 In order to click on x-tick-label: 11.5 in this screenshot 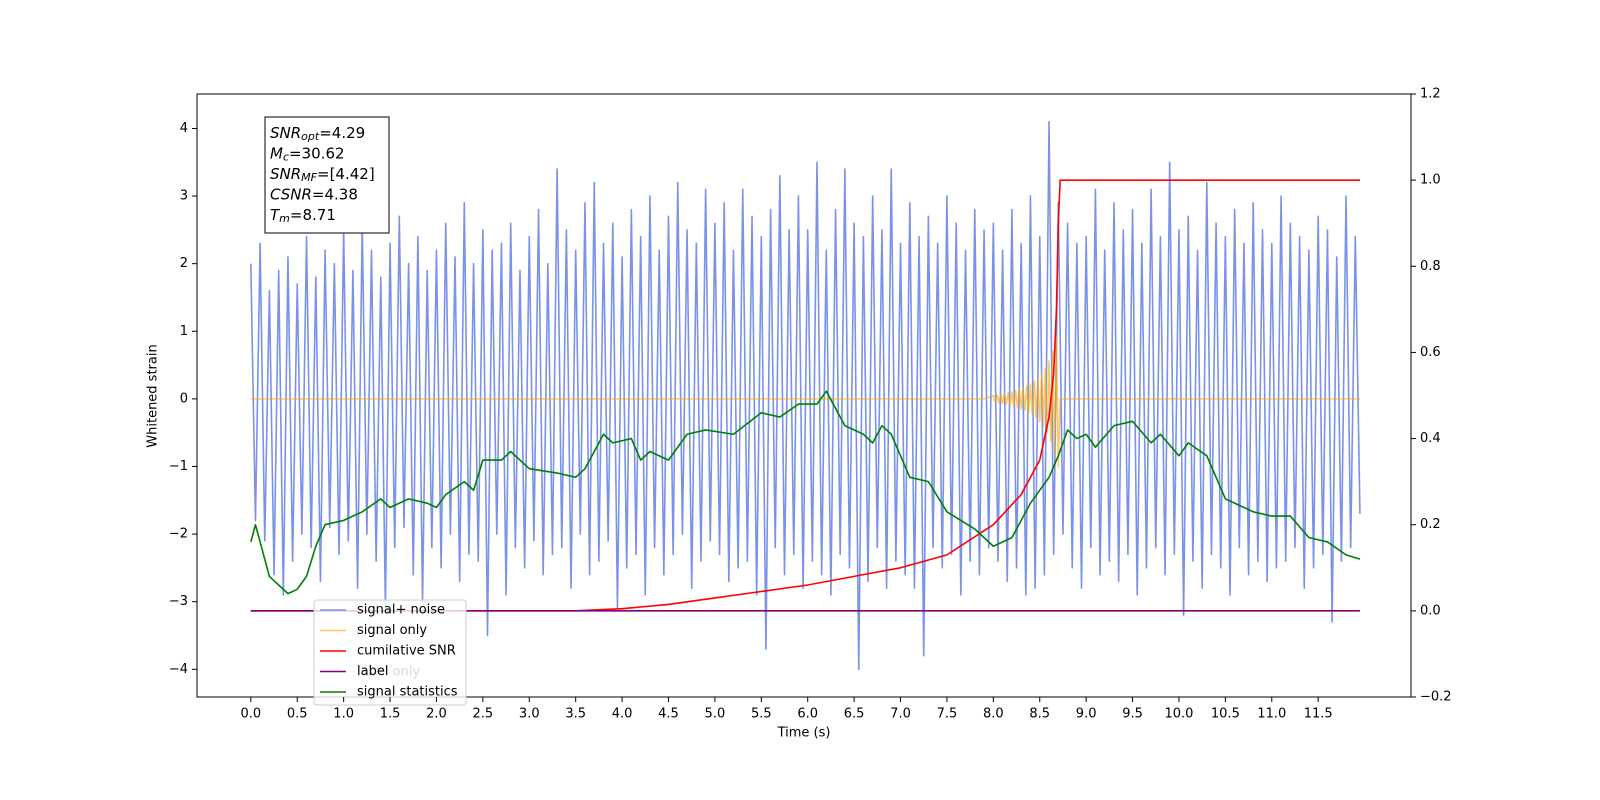, I will do `click(1318, 714)`.